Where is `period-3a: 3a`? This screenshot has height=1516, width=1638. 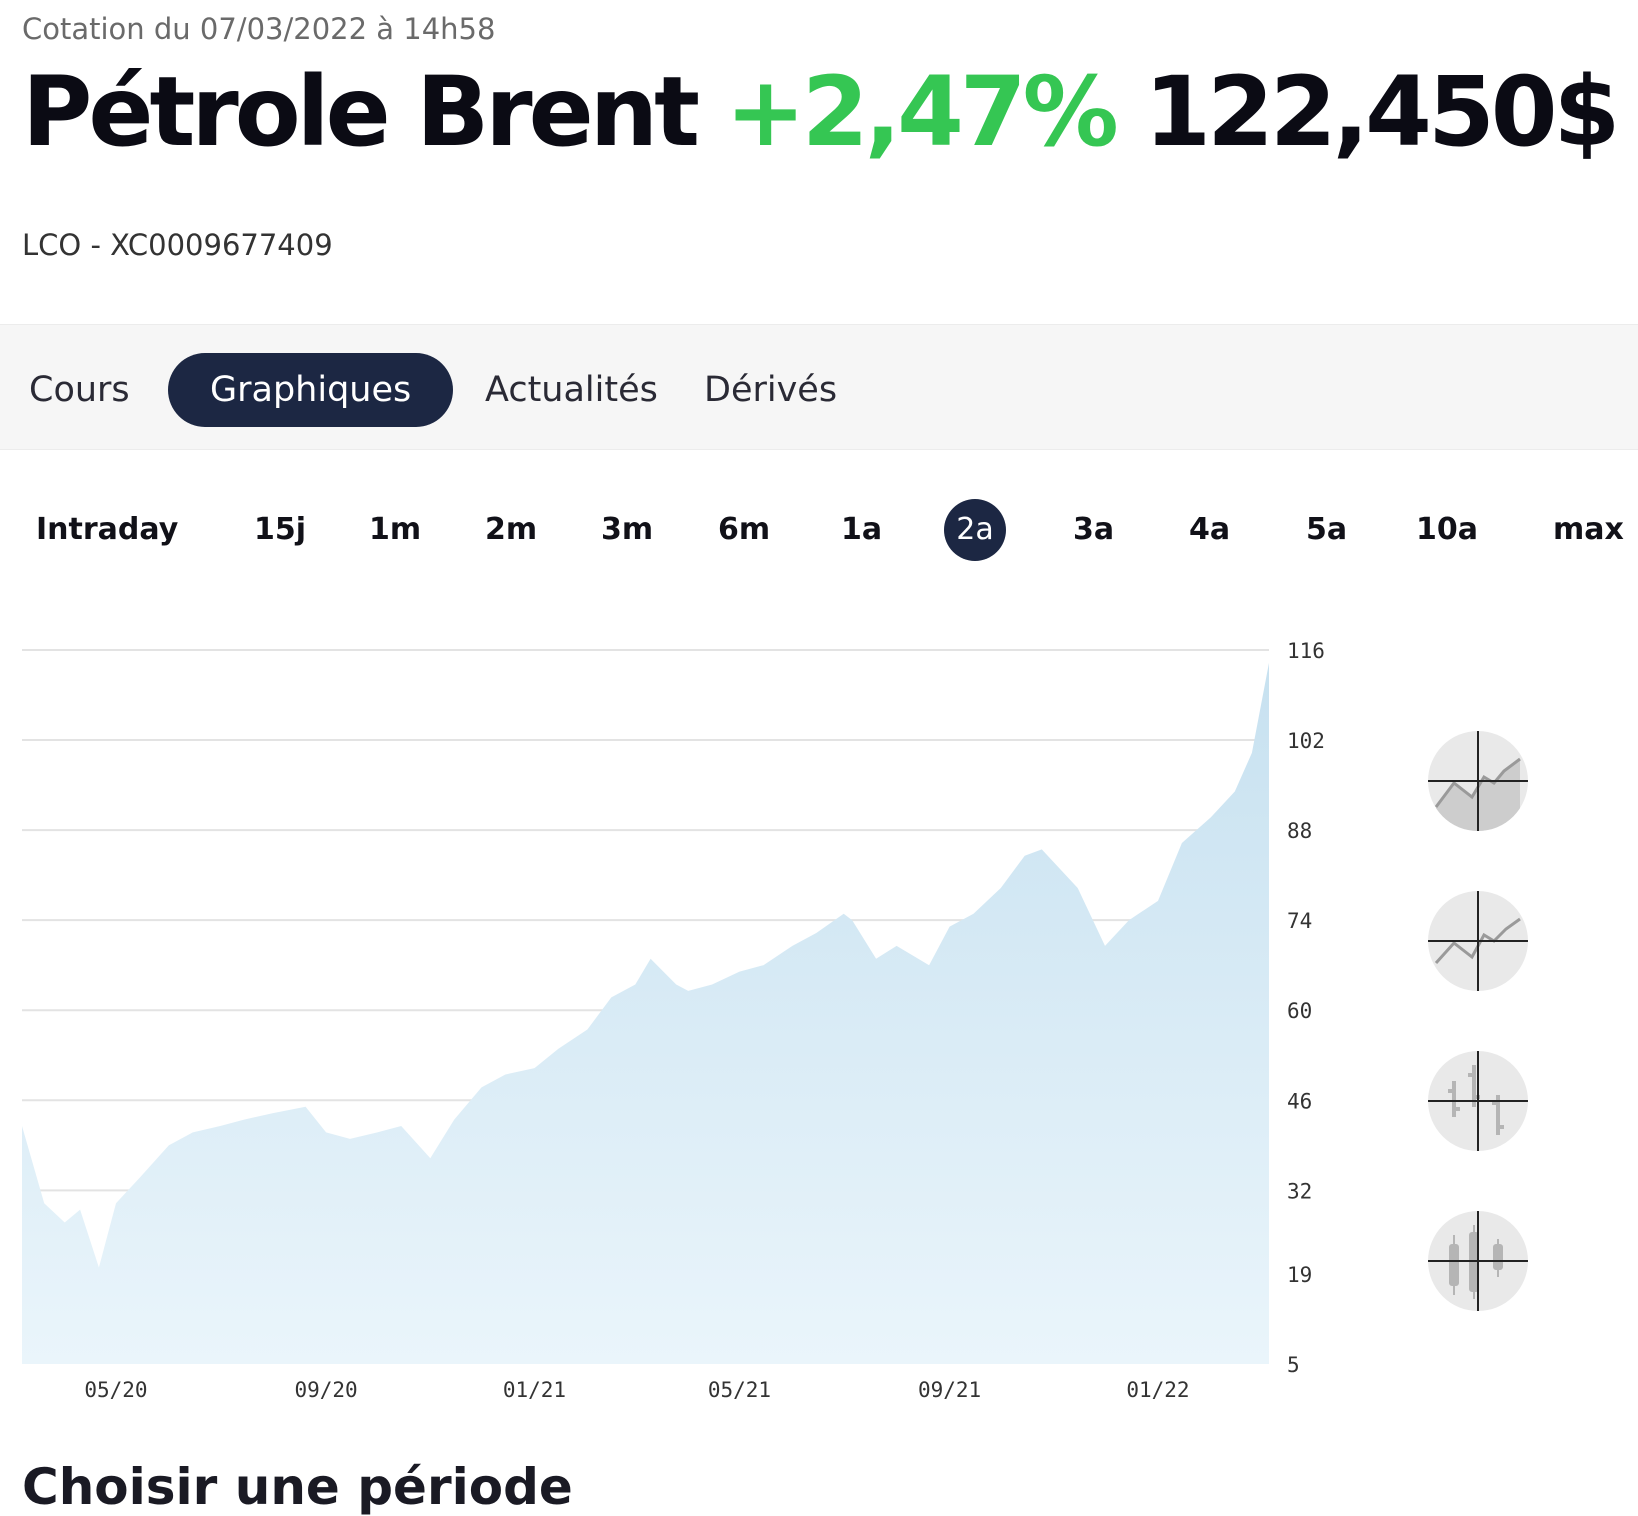
period-3a: 3a is located at coordinates (1094, 529).